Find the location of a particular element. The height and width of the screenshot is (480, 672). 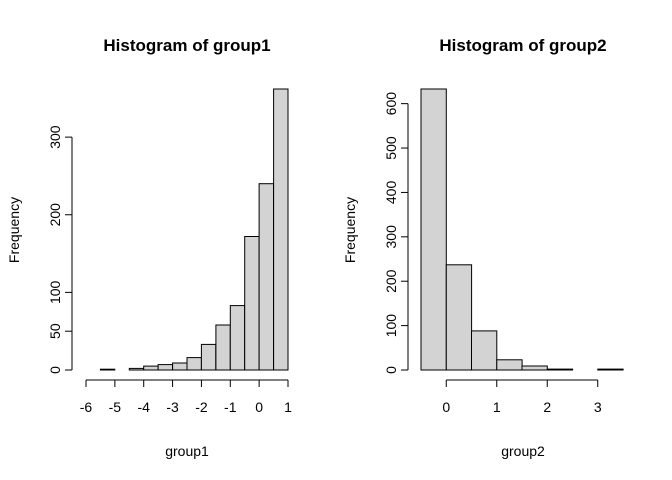

y-axis-label-group2: Frequency is located at coordinates (350, 230).